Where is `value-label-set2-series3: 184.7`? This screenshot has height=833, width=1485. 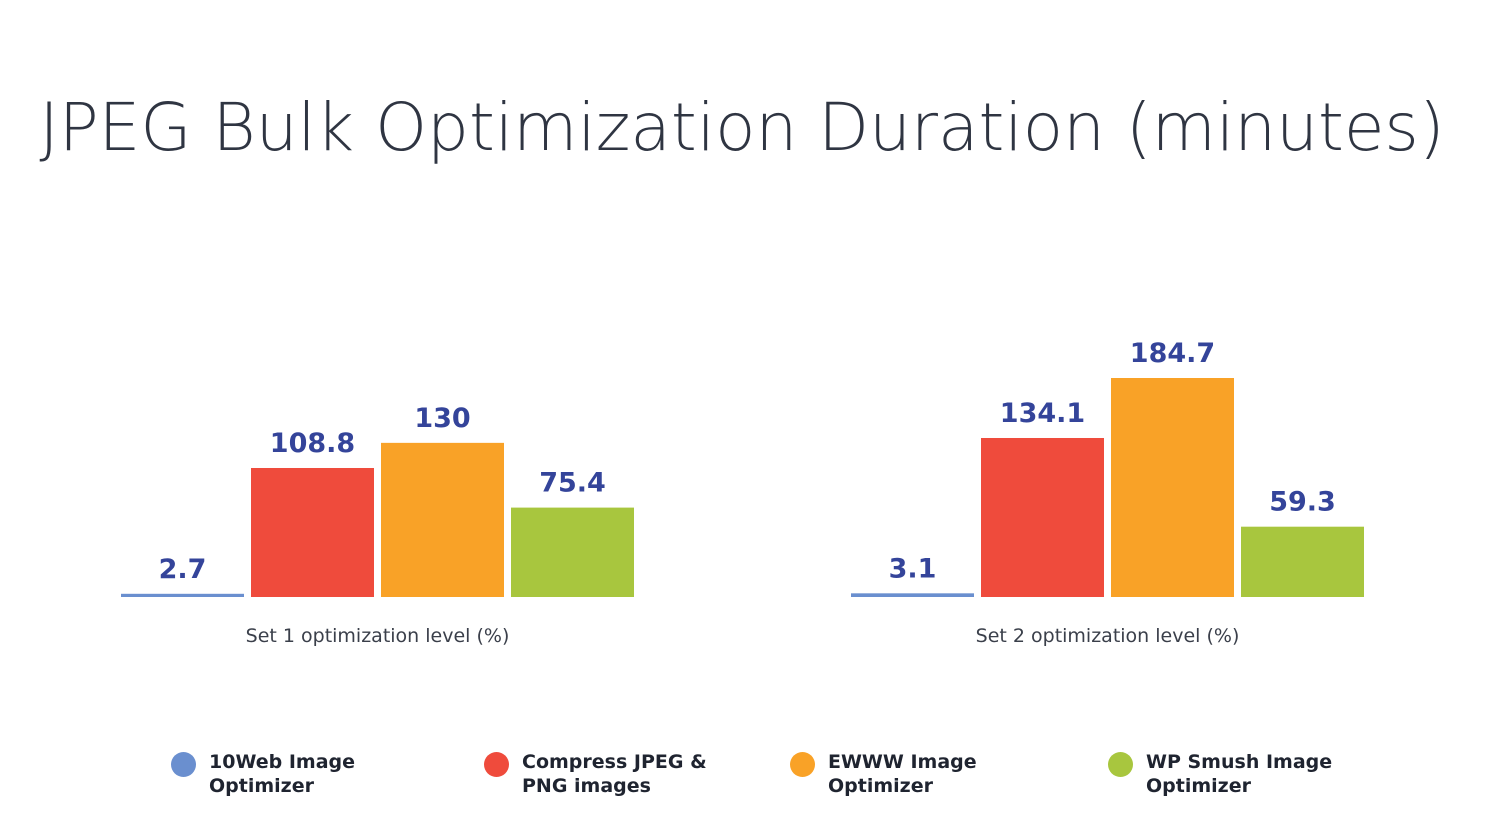 value-label-set2-series3: 184.7 is located at coordinates (1172, 353).